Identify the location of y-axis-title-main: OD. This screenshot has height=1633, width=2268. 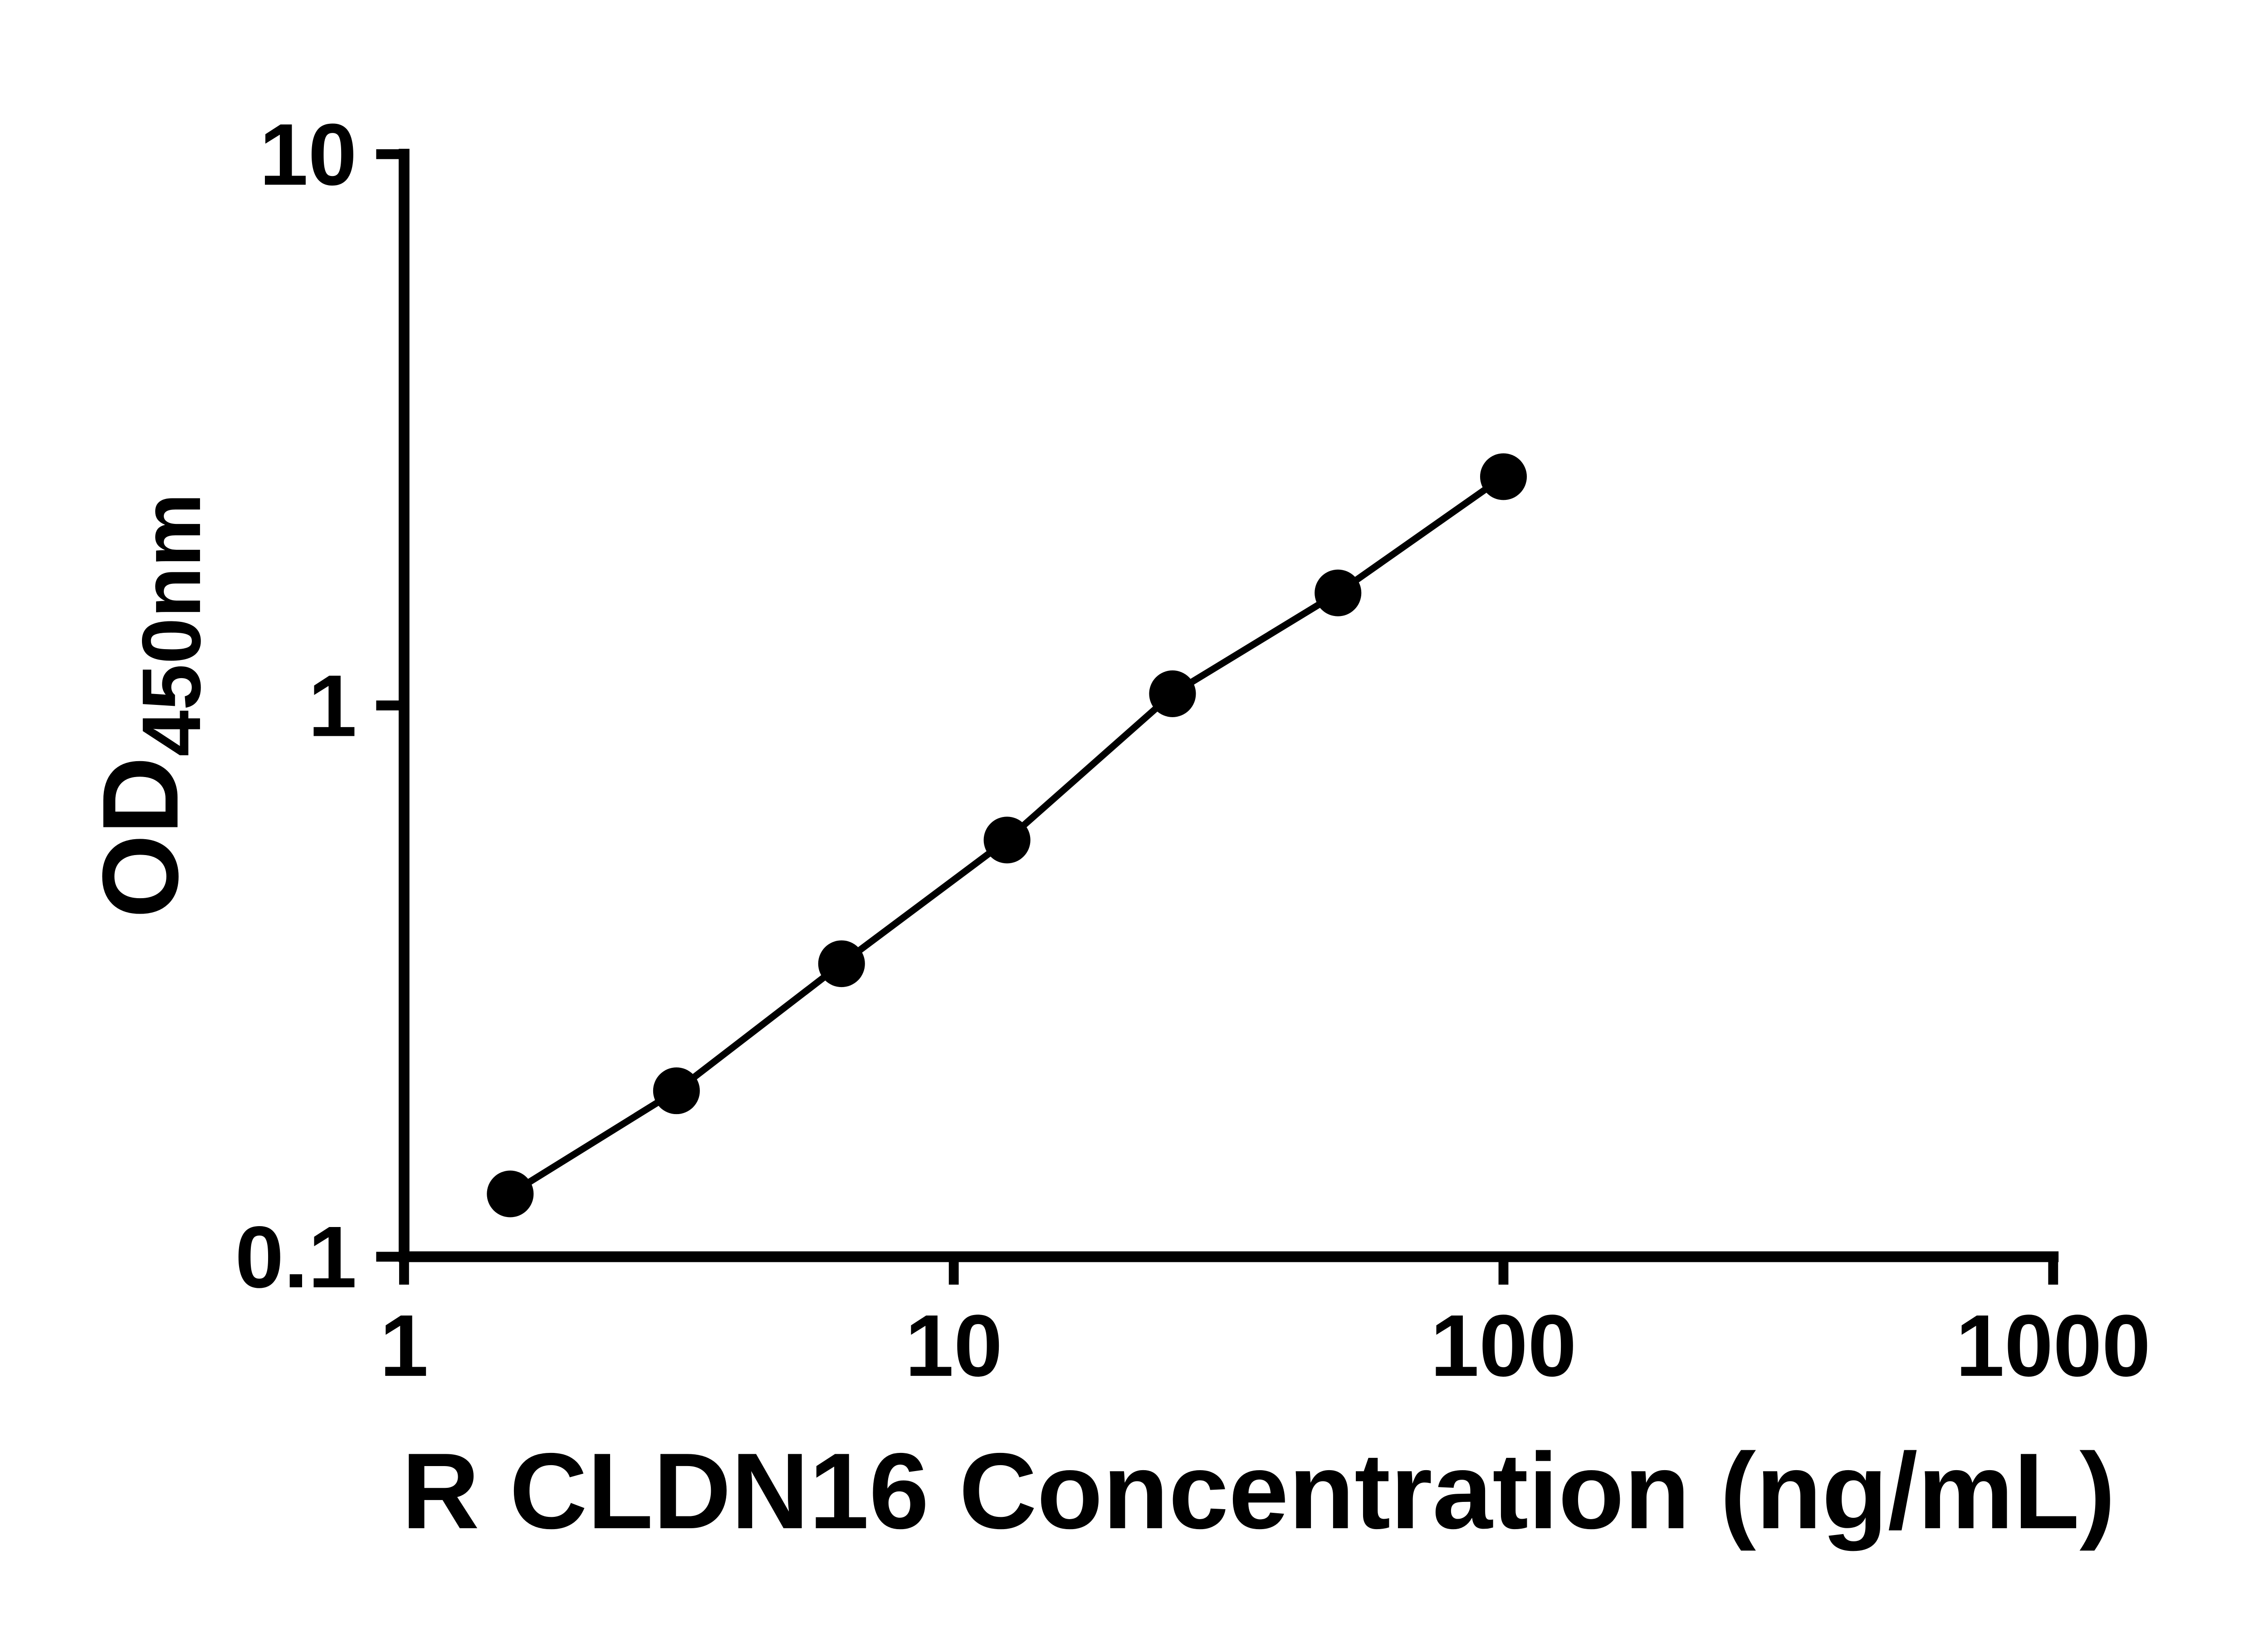
(140, 838).